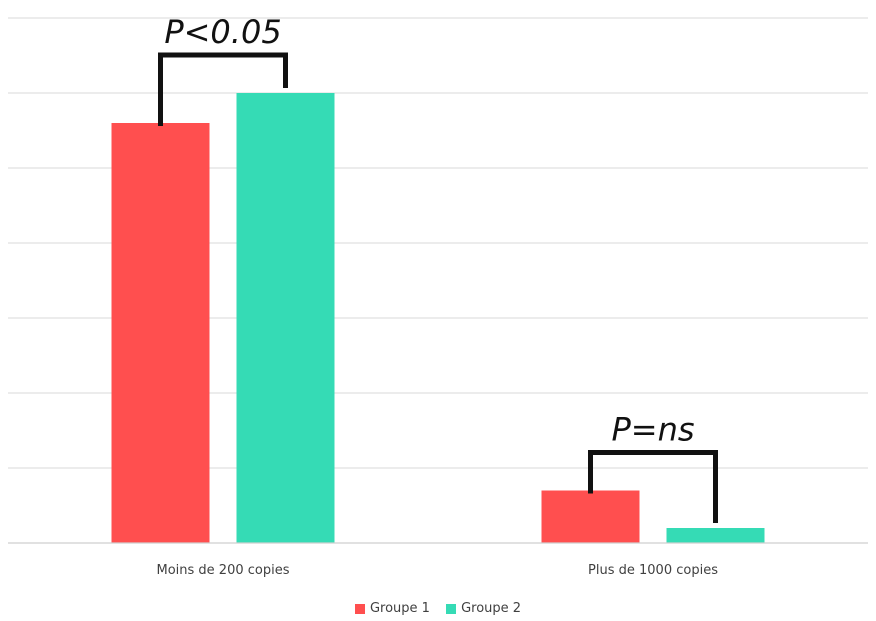 This screenshot has width=876, height=621. What do you see at coordinates (438, 570) in the screenshot?
I see `category-labels: Moins de 200 copies Plus de 1000 copies` at bounding box center [438, 570].